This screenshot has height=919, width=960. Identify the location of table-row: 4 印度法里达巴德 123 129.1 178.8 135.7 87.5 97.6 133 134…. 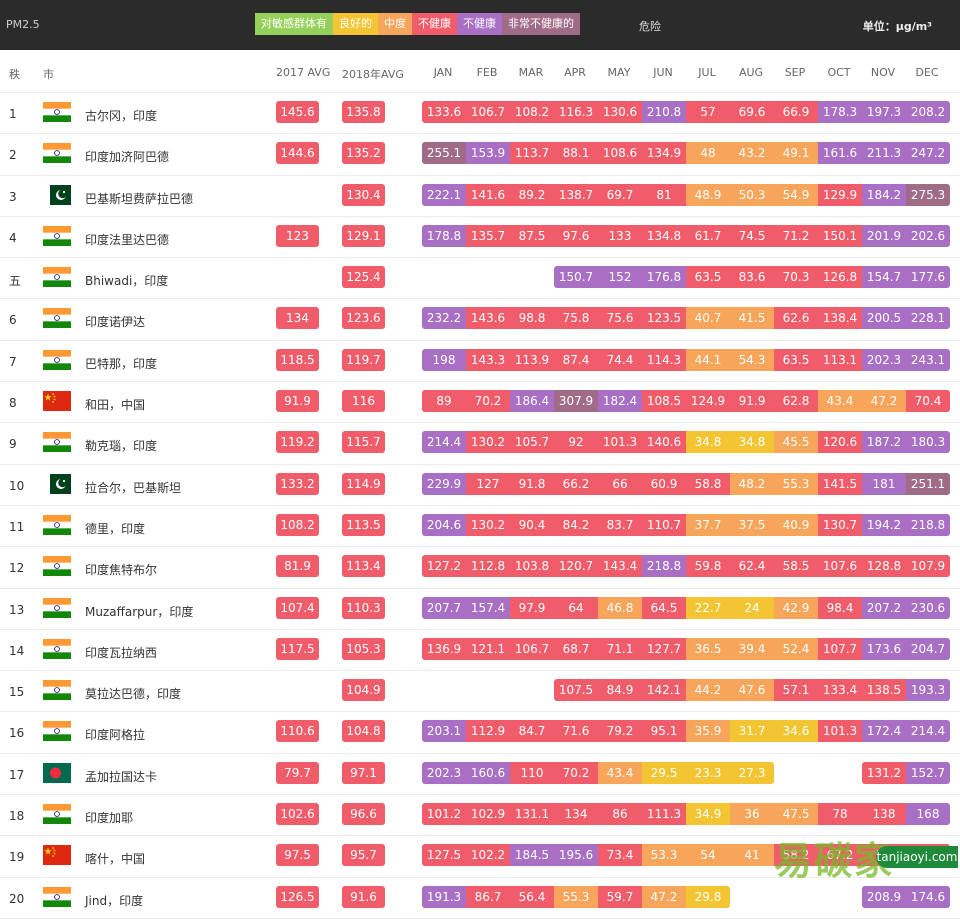
(480, 238).